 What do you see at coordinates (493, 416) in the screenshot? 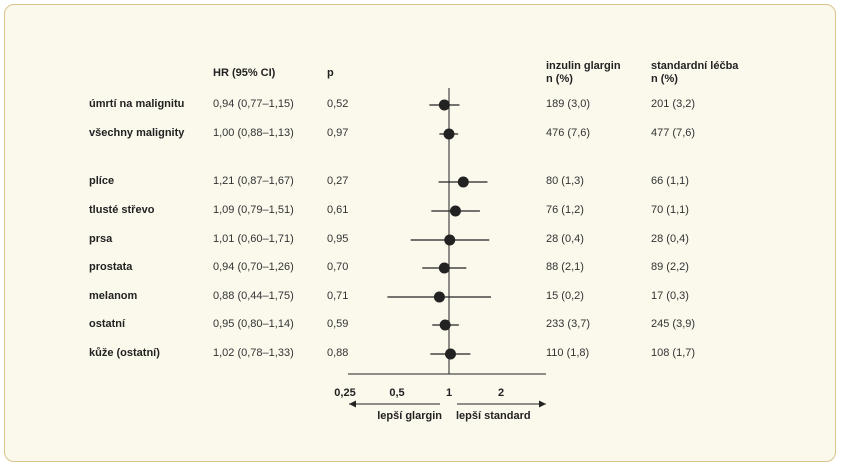
I see `right-arrow-label: lepší standard` at bounding box center [493, 416].